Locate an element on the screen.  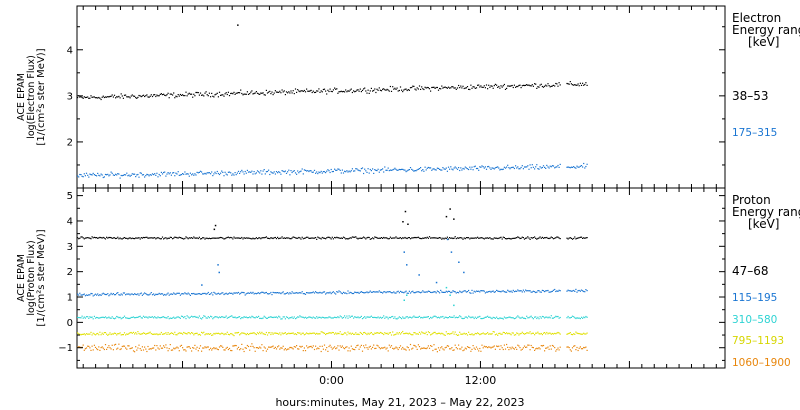
proton-legend-entry: 310–580 is located at coordinates (754, 320).